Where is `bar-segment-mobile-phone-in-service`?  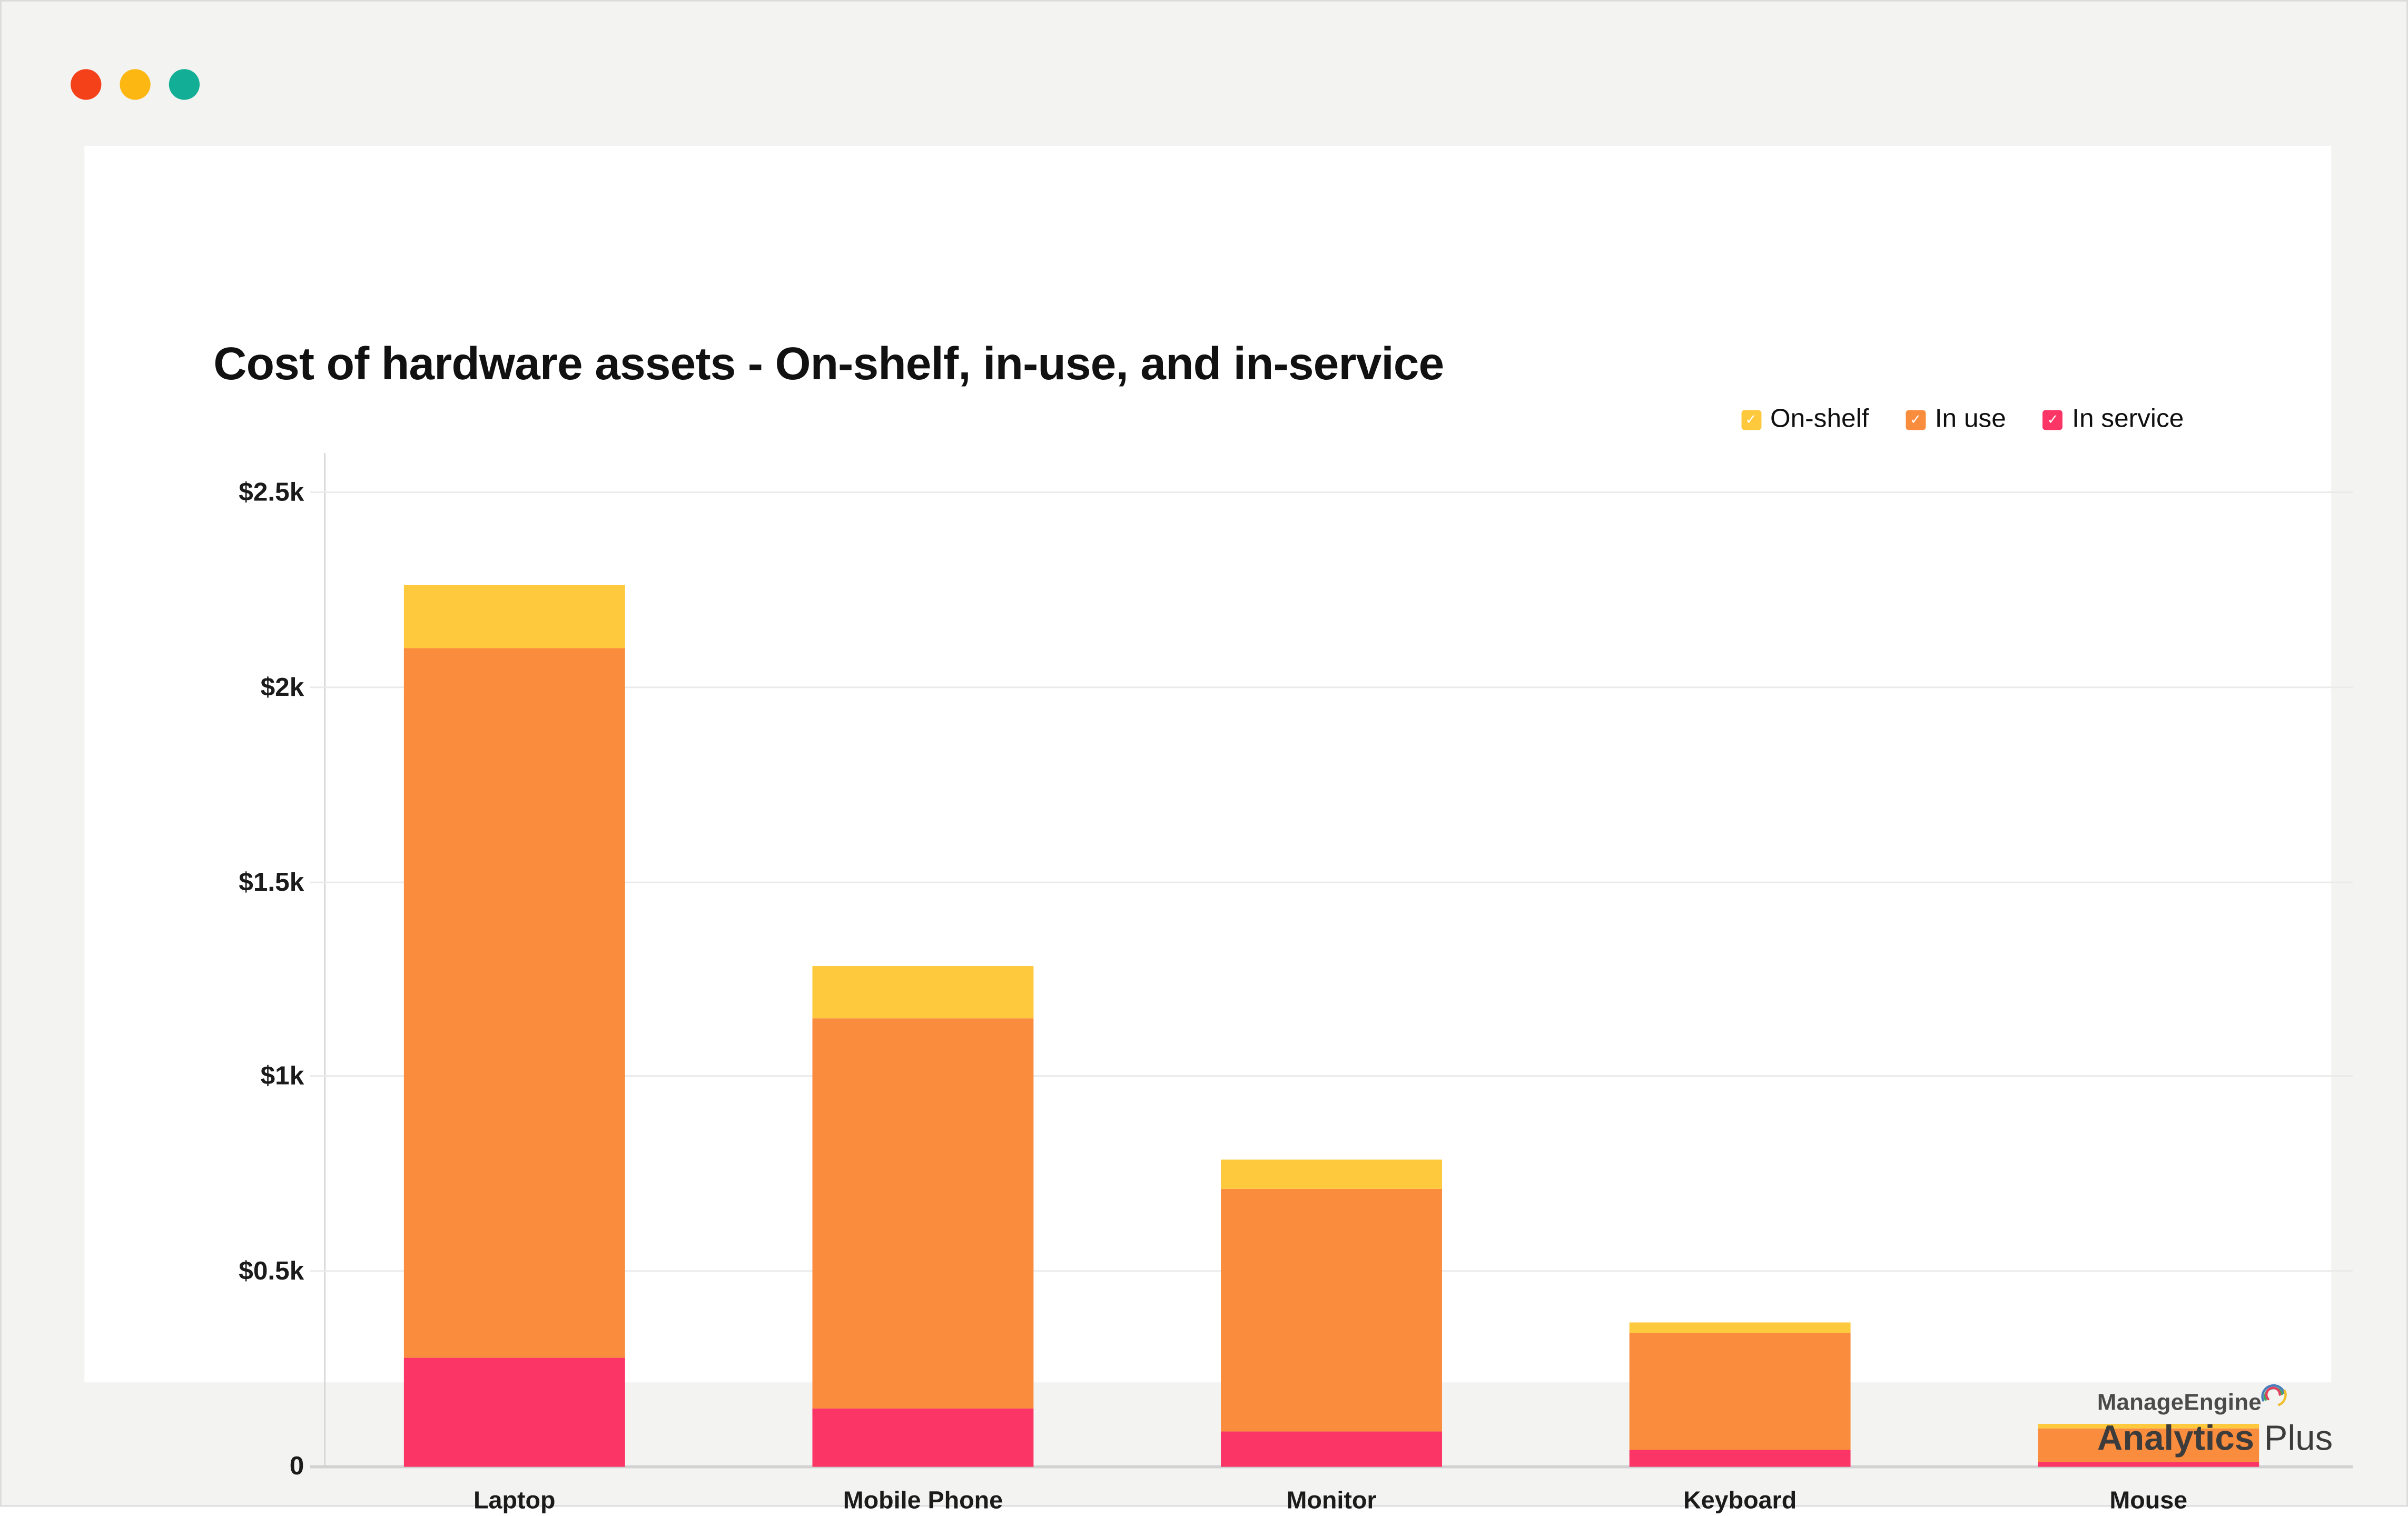
bar-segment-mobile-phone-in-service is located at coordinates (923, 1437).